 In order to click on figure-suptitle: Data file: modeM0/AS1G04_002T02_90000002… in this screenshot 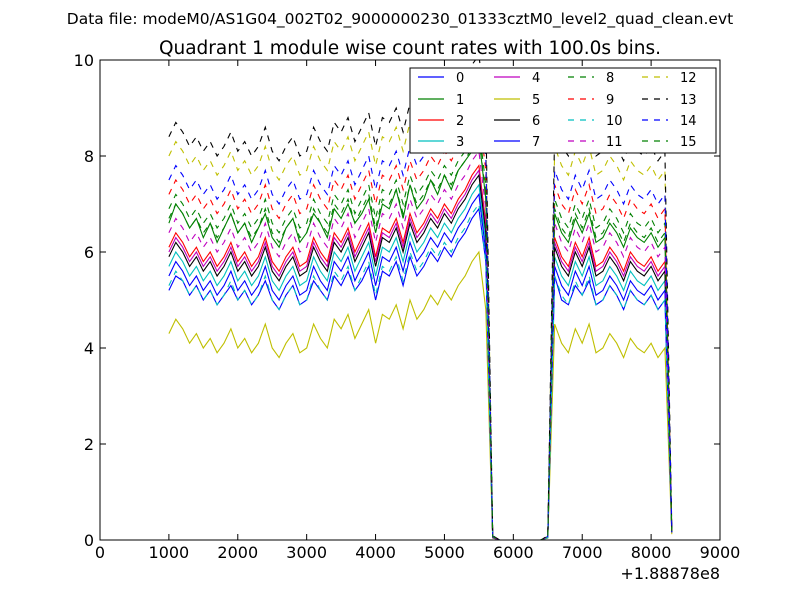, I will do `click(400, 19)`.